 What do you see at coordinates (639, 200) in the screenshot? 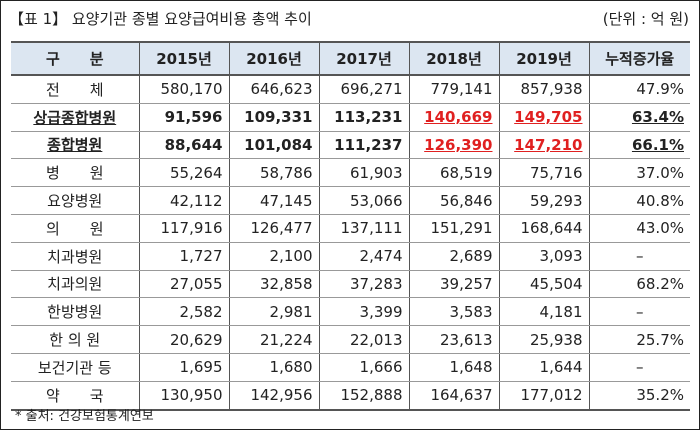
I see `growth-rate-cell: 40.8%` at bounding box center [639, 200].